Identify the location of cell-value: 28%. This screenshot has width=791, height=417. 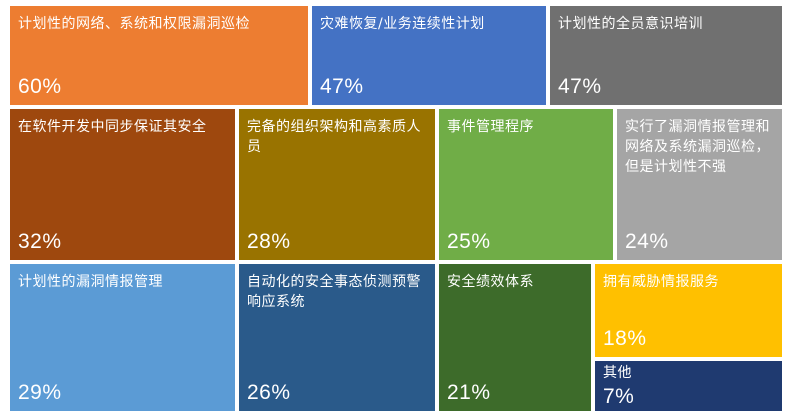
(269, 241).